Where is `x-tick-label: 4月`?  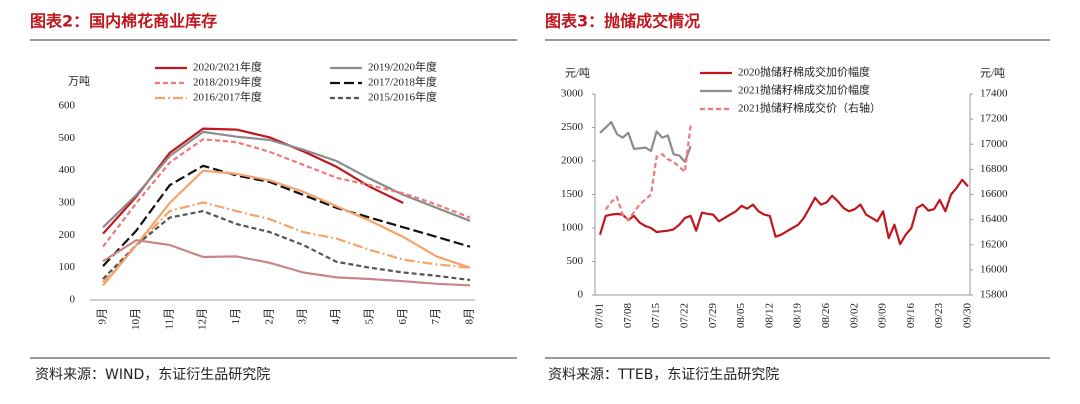 x-tick-label: 4月 is located at coordinates (336, 316).